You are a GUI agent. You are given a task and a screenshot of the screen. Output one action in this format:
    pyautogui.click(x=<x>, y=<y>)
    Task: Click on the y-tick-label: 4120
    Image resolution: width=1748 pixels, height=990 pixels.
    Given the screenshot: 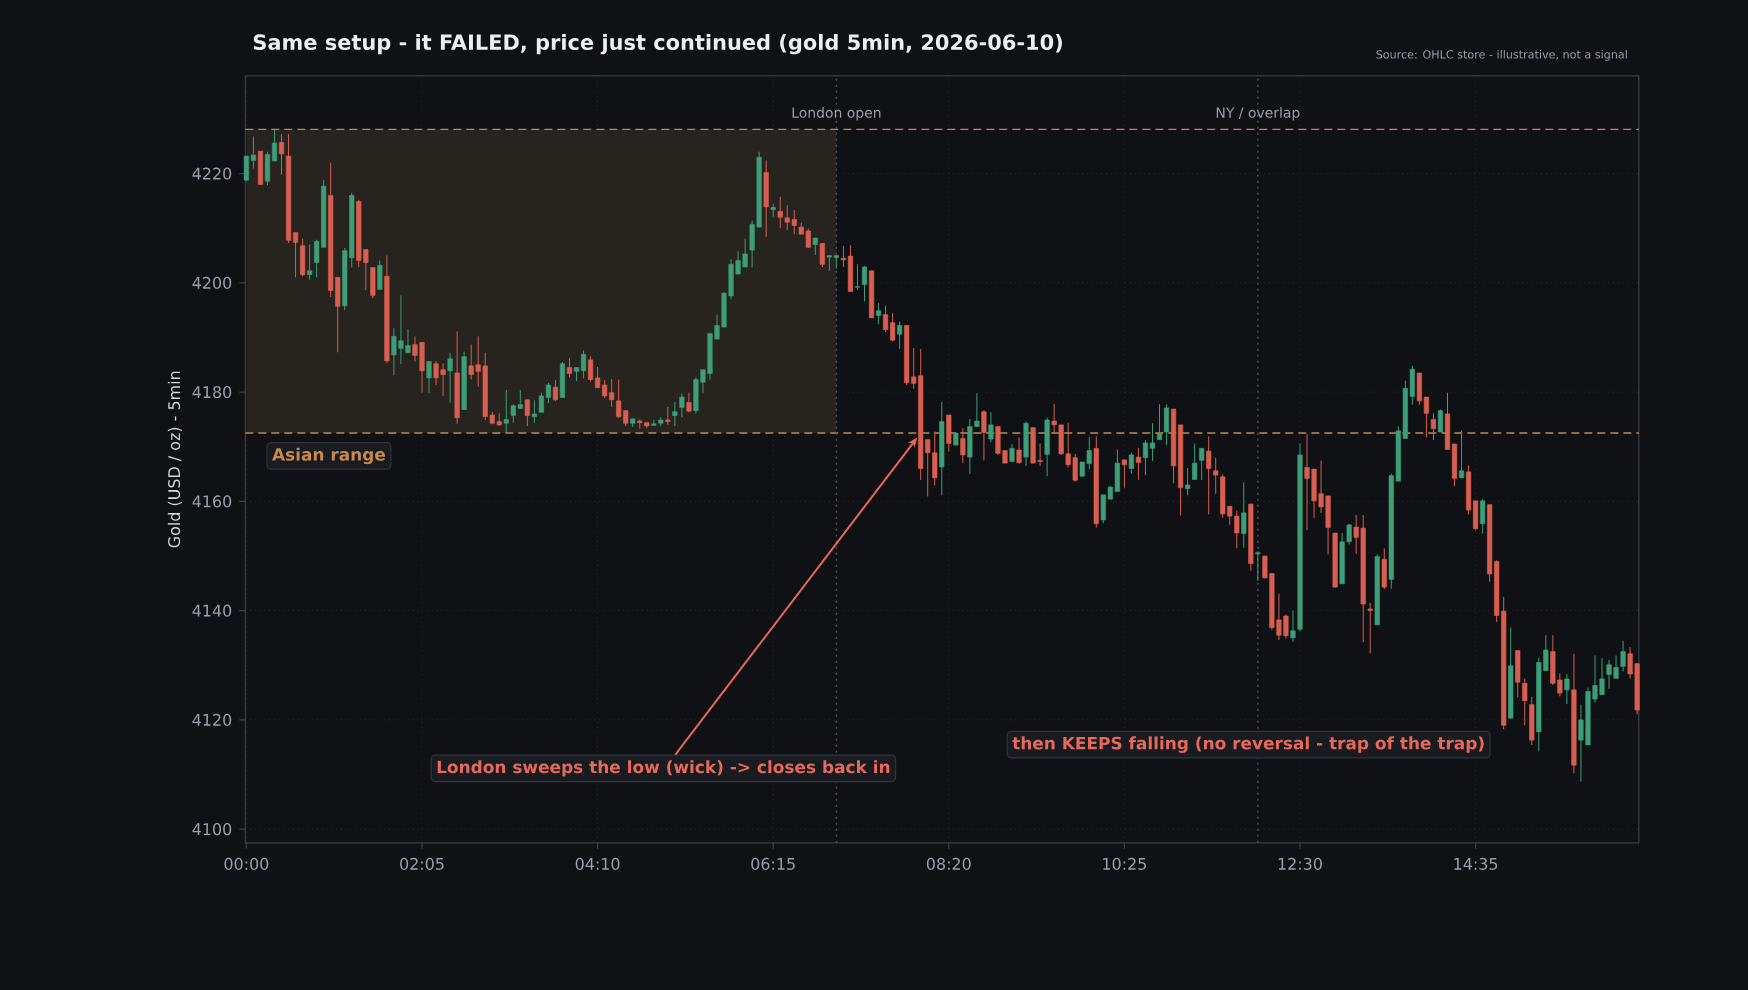 What is the action you would take?
    pyautogui.click(x=212, y=719)
    